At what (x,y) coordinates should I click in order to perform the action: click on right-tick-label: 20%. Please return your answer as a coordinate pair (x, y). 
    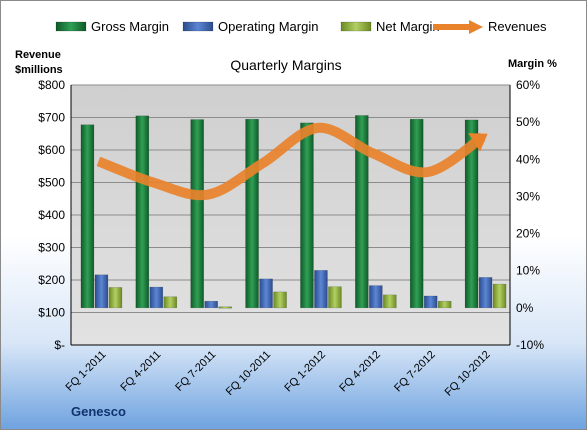
    Looking at the image, I should click on (528, 234).